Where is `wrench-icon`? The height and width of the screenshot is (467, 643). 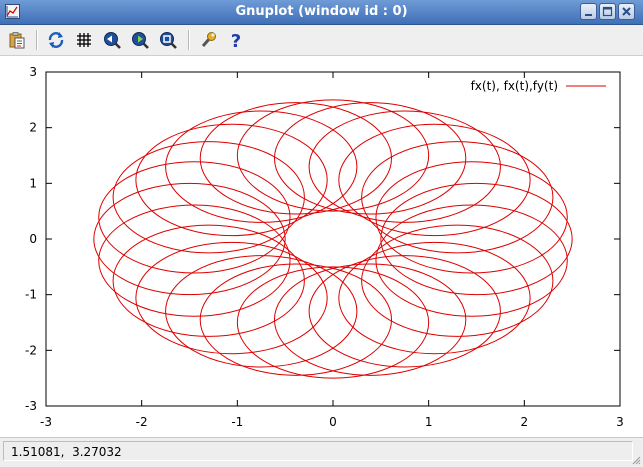
wrench-icon is located at coordinates (208, 39).